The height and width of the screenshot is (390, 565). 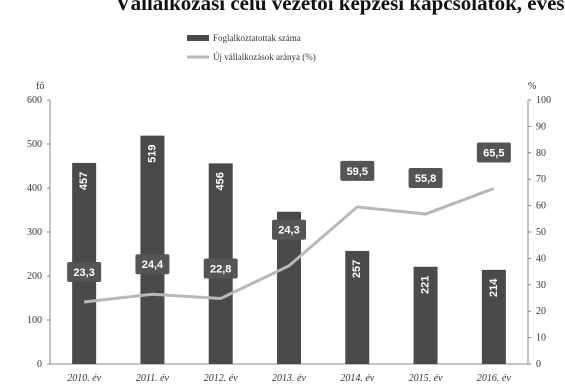 I want to click on line-value-label: 22,8, so click(x=220, y=269).